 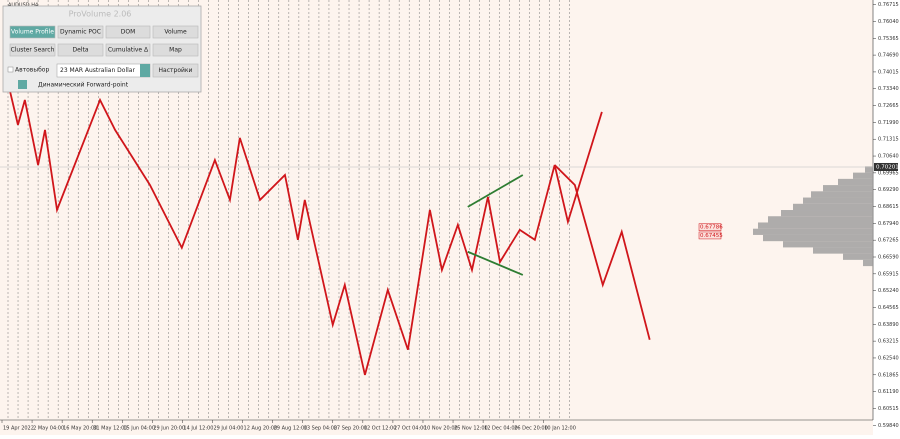 I want to click on button: Volume, so click(x=175, y=32).